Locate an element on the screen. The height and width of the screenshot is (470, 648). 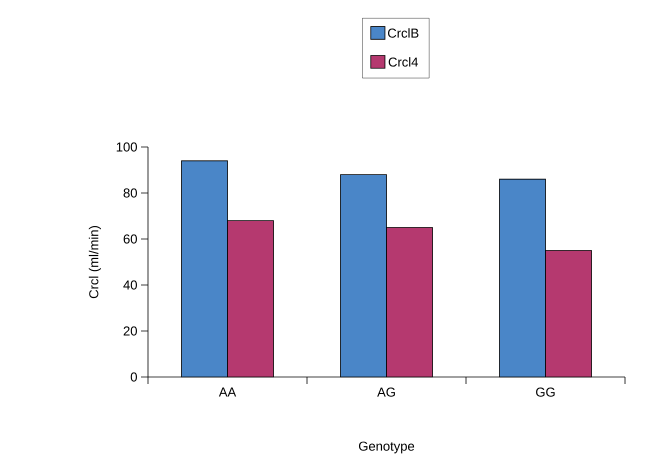
legend-label: CrclB is located at coordinates (403, 33).